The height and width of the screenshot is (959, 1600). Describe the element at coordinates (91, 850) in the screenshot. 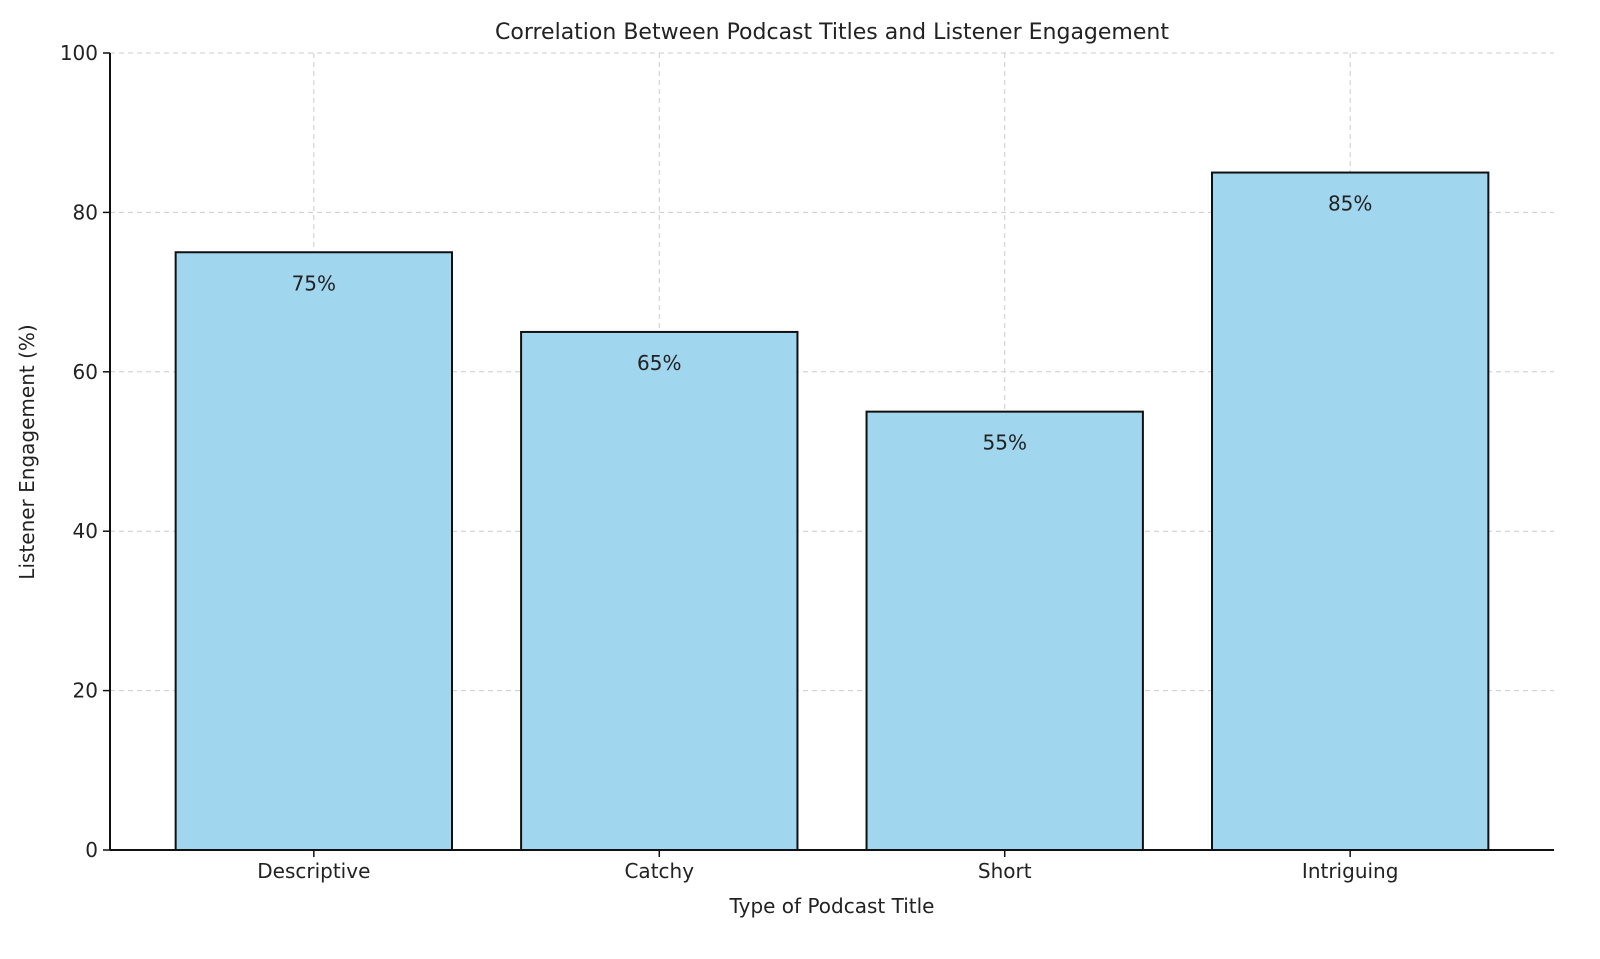

I see `y-tick-label: 0` at that location.